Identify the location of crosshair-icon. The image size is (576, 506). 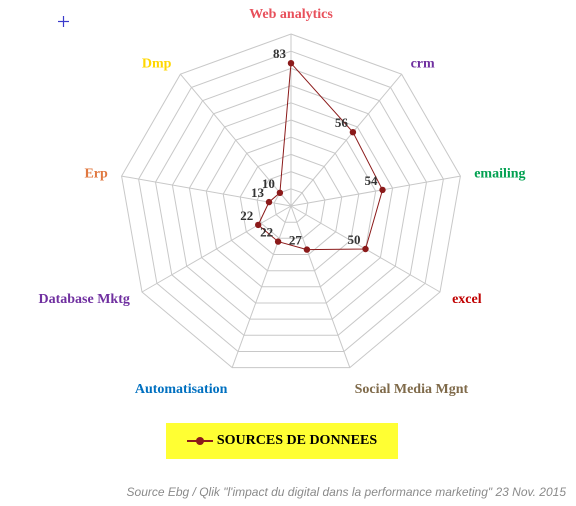
(63, 21).